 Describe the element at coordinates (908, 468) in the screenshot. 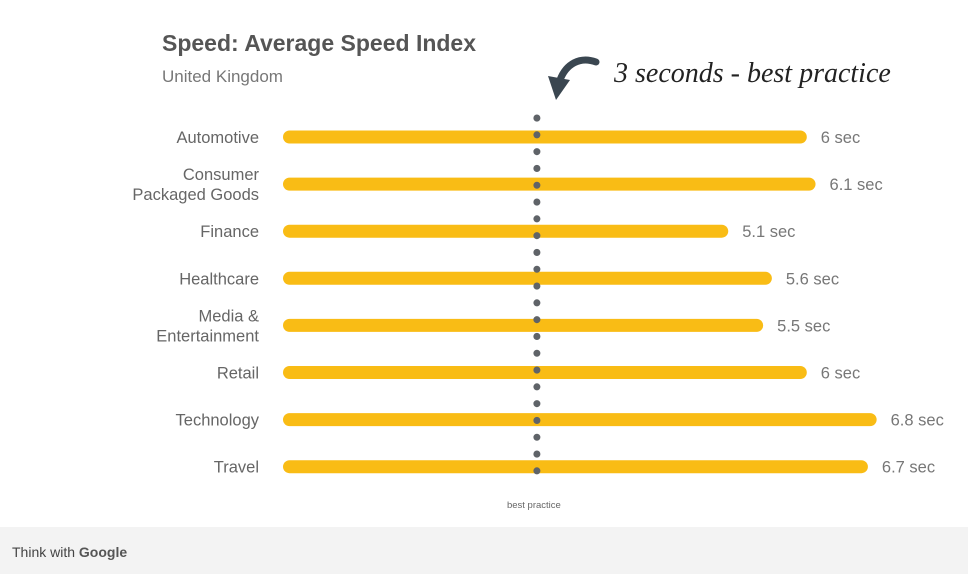

I see `value-label-7: 6.7 sec` at that location.